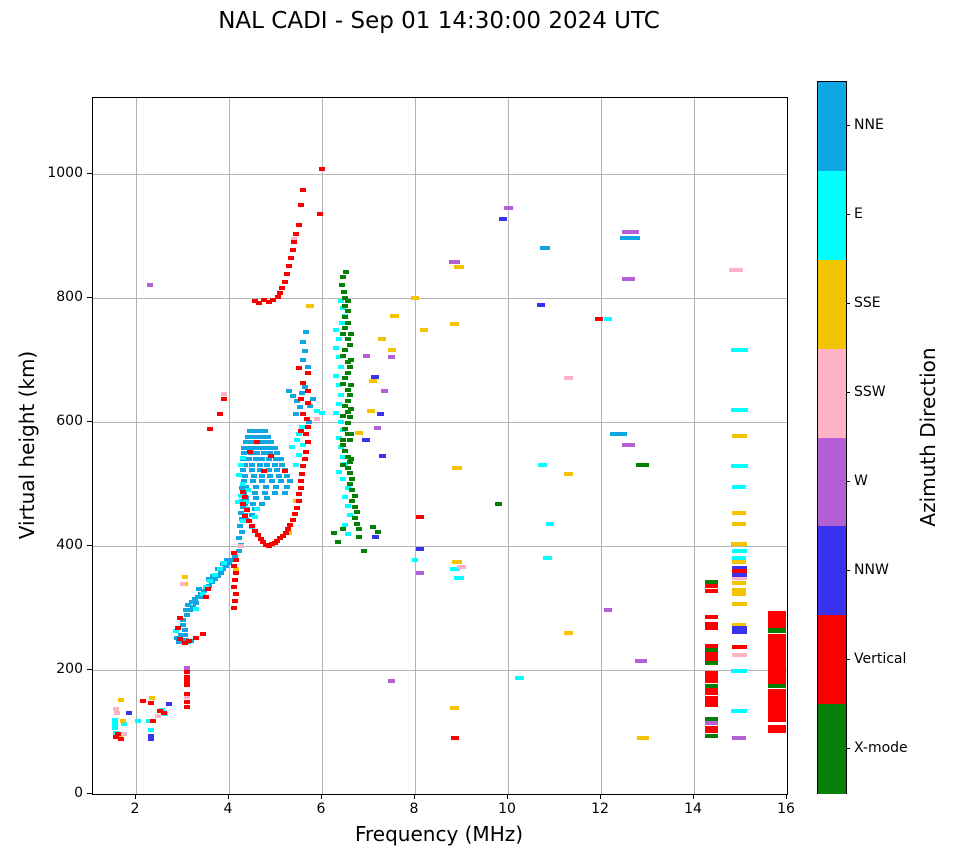 The image size is (958, 857). What do you see at coordinates (69, 544) in the screenshot?
I see `y-tick-label: 400` at bounding box center [69, 544].